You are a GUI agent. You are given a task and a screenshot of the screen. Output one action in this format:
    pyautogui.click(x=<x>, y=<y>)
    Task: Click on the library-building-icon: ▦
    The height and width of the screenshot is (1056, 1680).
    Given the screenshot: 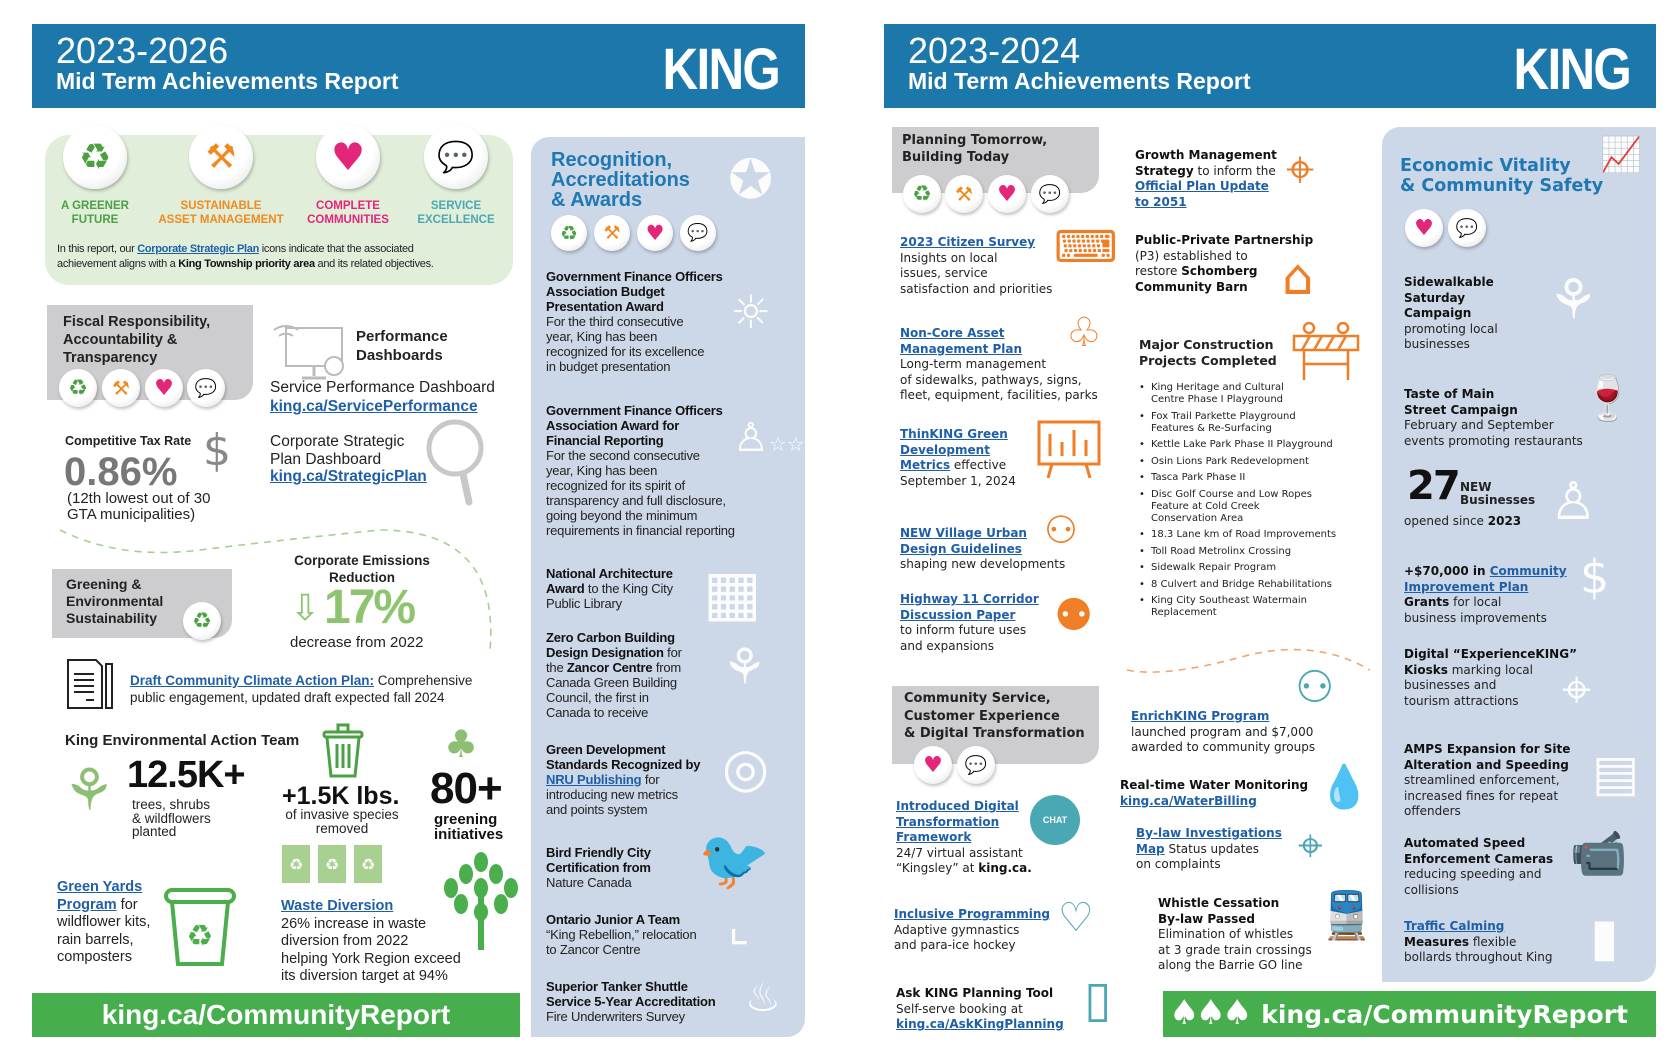 What is the action you would take?
    pyautogui.click(x=732, y=592)
    